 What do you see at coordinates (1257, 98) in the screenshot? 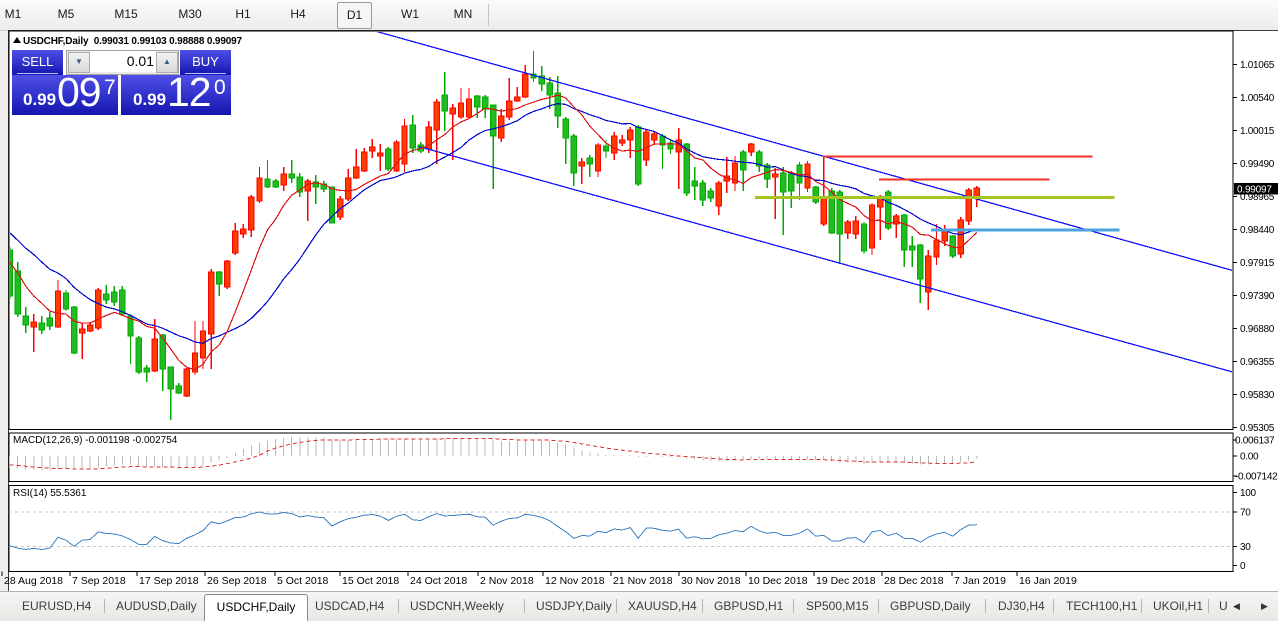
I see `svg-text: 1.00540` at bounding box center [1257, 98].